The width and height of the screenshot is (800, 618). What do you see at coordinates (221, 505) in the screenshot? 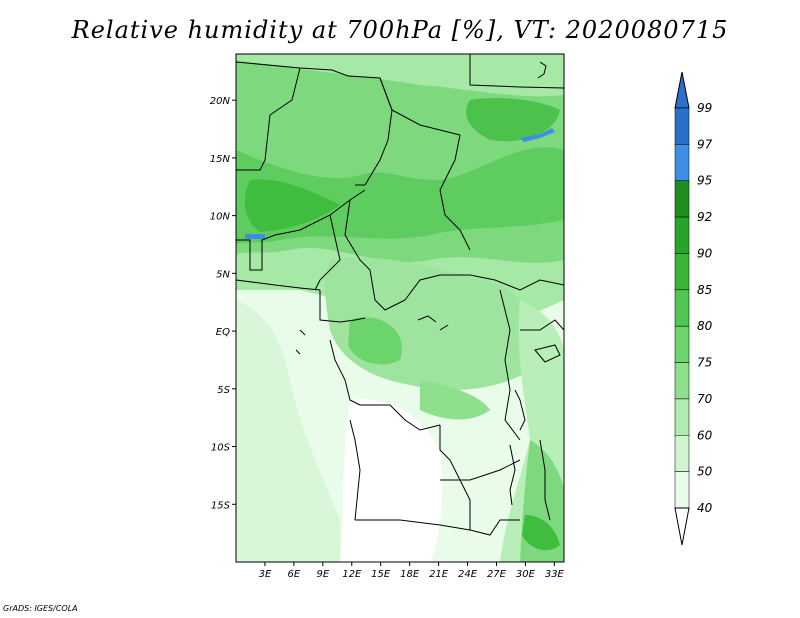
I see `lat-tick-label: 15S` at bounding box center [221, 505].